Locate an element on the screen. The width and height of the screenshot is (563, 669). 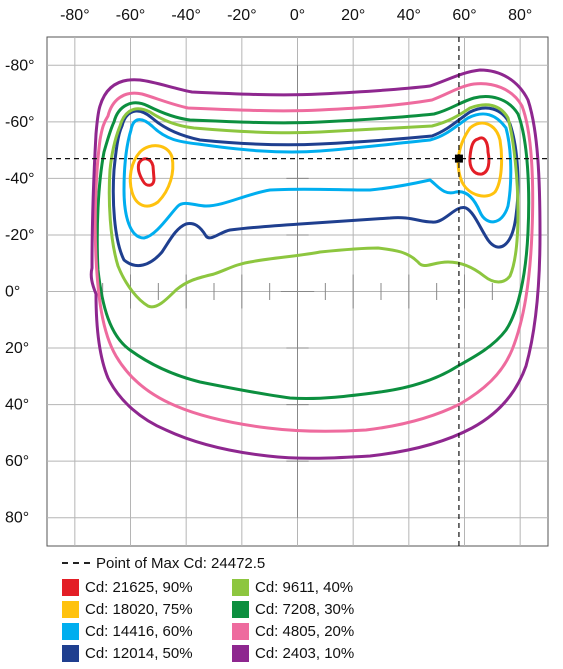
legend-item: Cd: 7208, 30% is located at coordinates (322, 609).